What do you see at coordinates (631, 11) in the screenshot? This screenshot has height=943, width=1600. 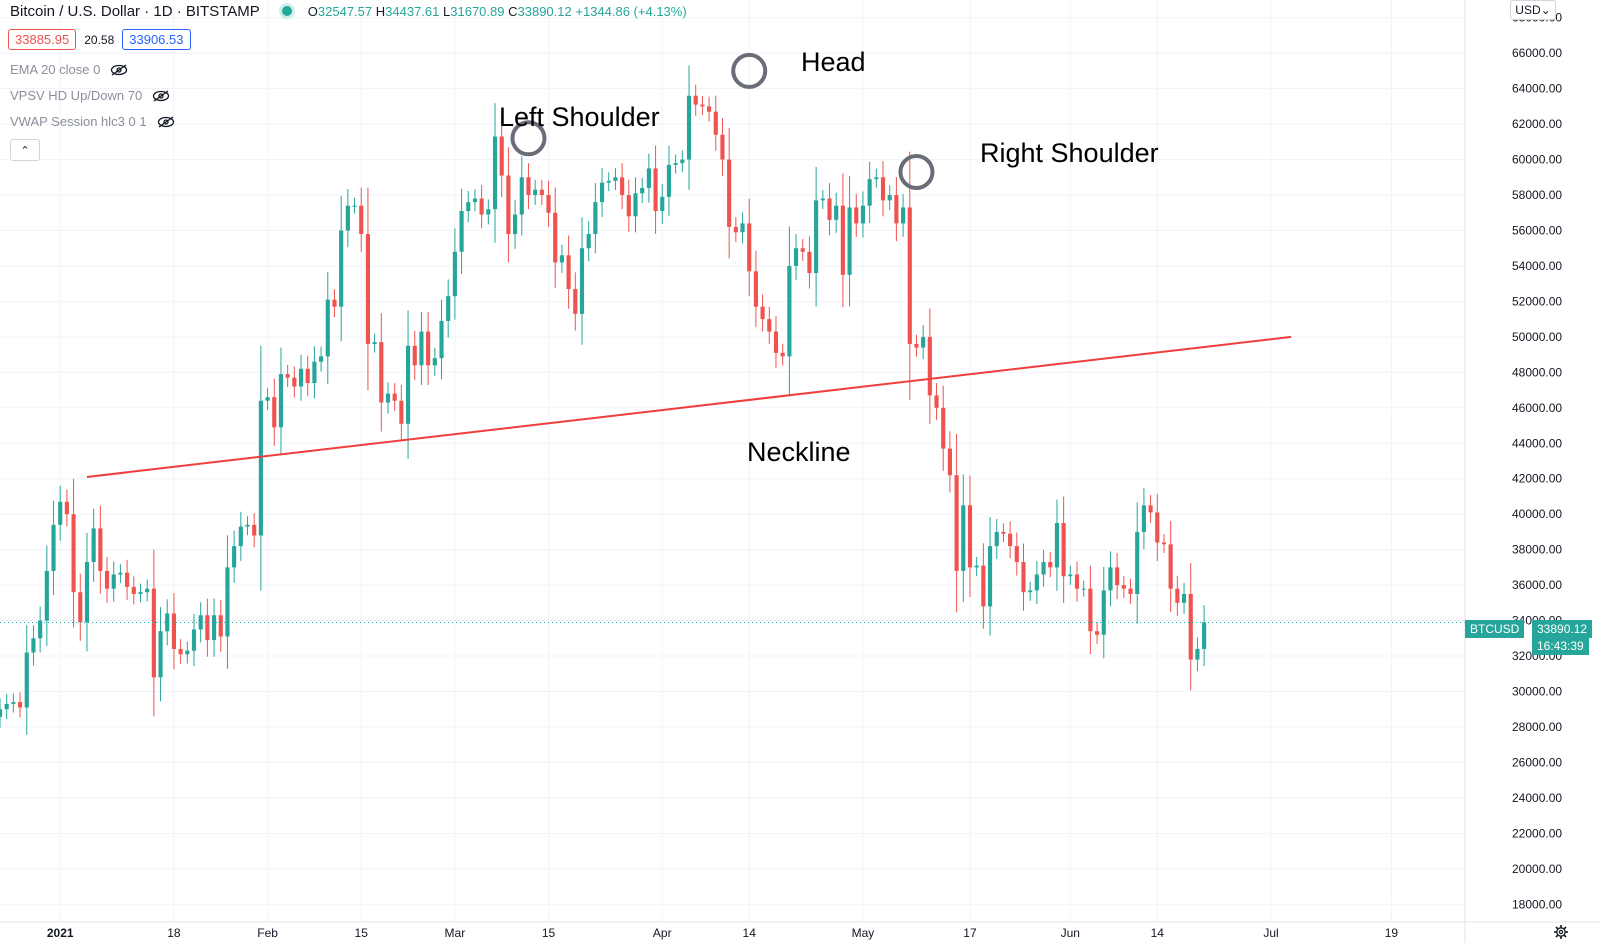 I see `change-value: +1344.86 (+4.13%)` at bounding box center [631, 11].